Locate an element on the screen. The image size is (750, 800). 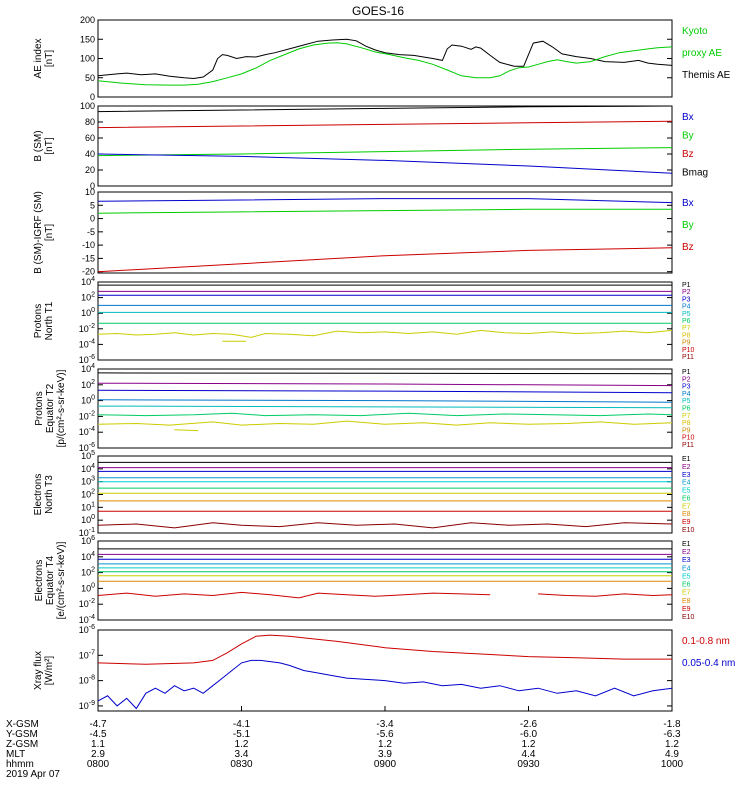
y-axis-label: [W/m²] is located at coordinates (49, 671).